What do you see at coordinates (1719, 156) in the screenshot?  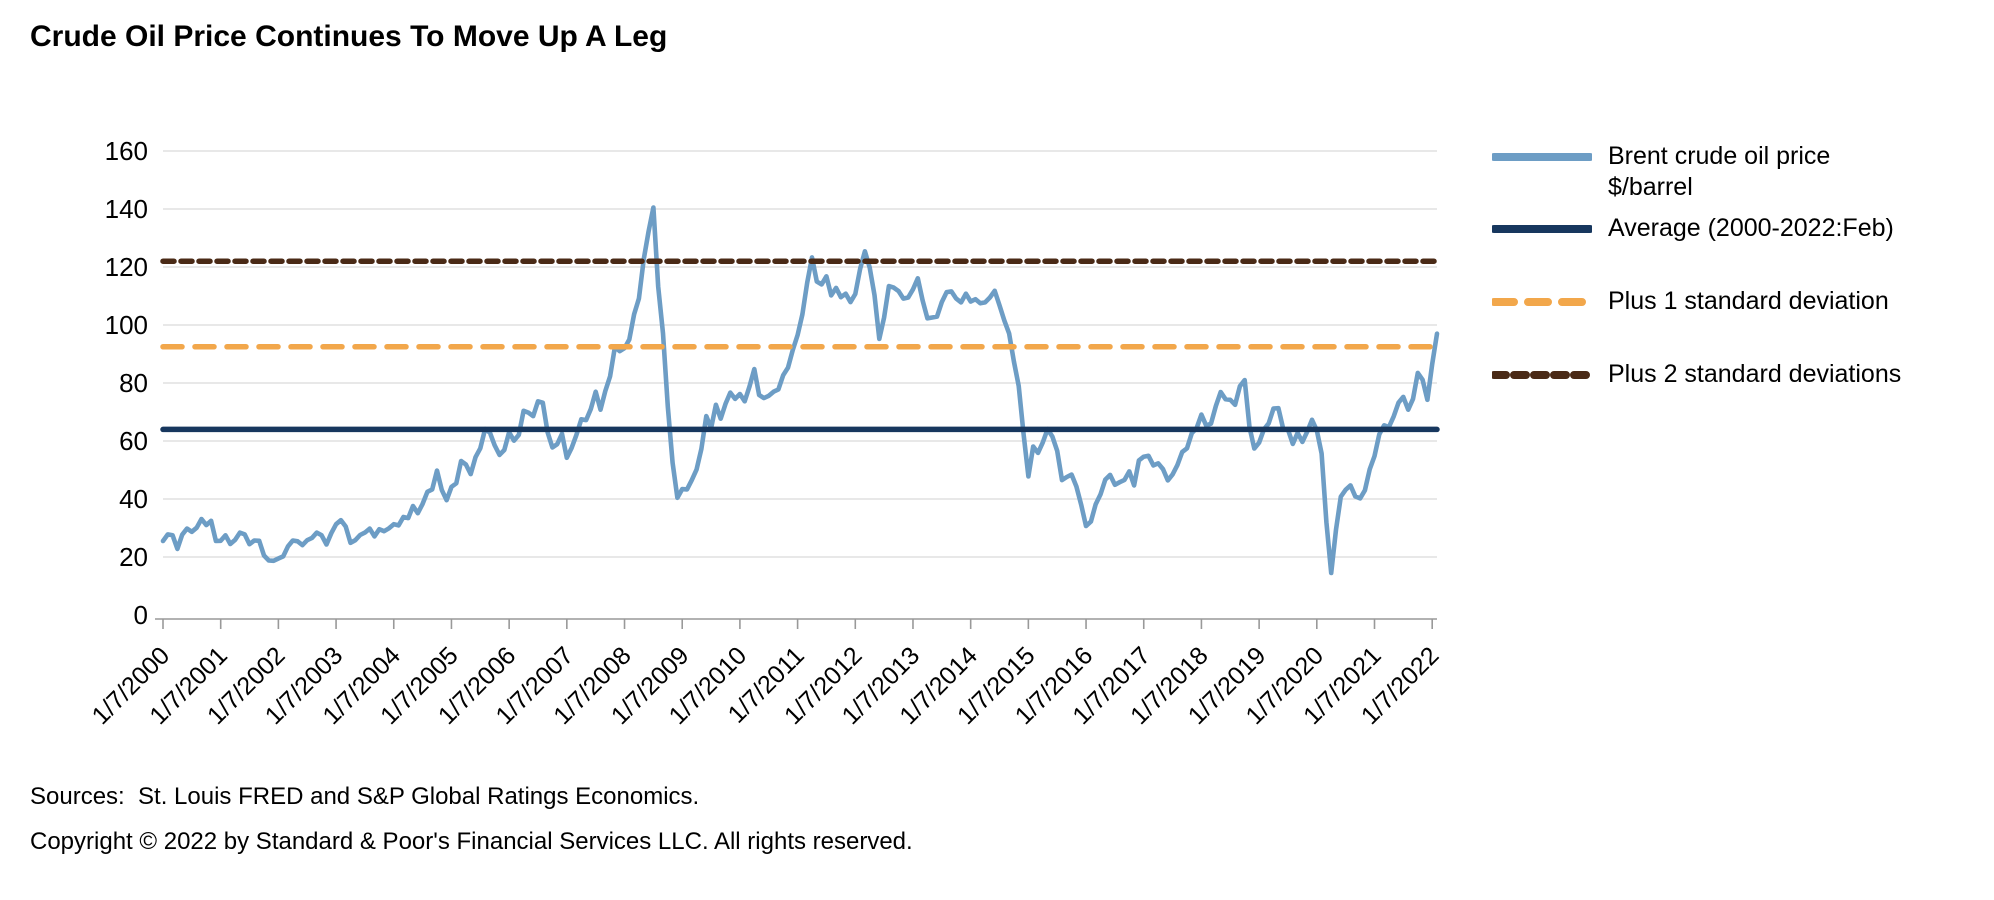 I see `legend-label-line1: Brent crude oil price` at bounding box center [1719, 156].